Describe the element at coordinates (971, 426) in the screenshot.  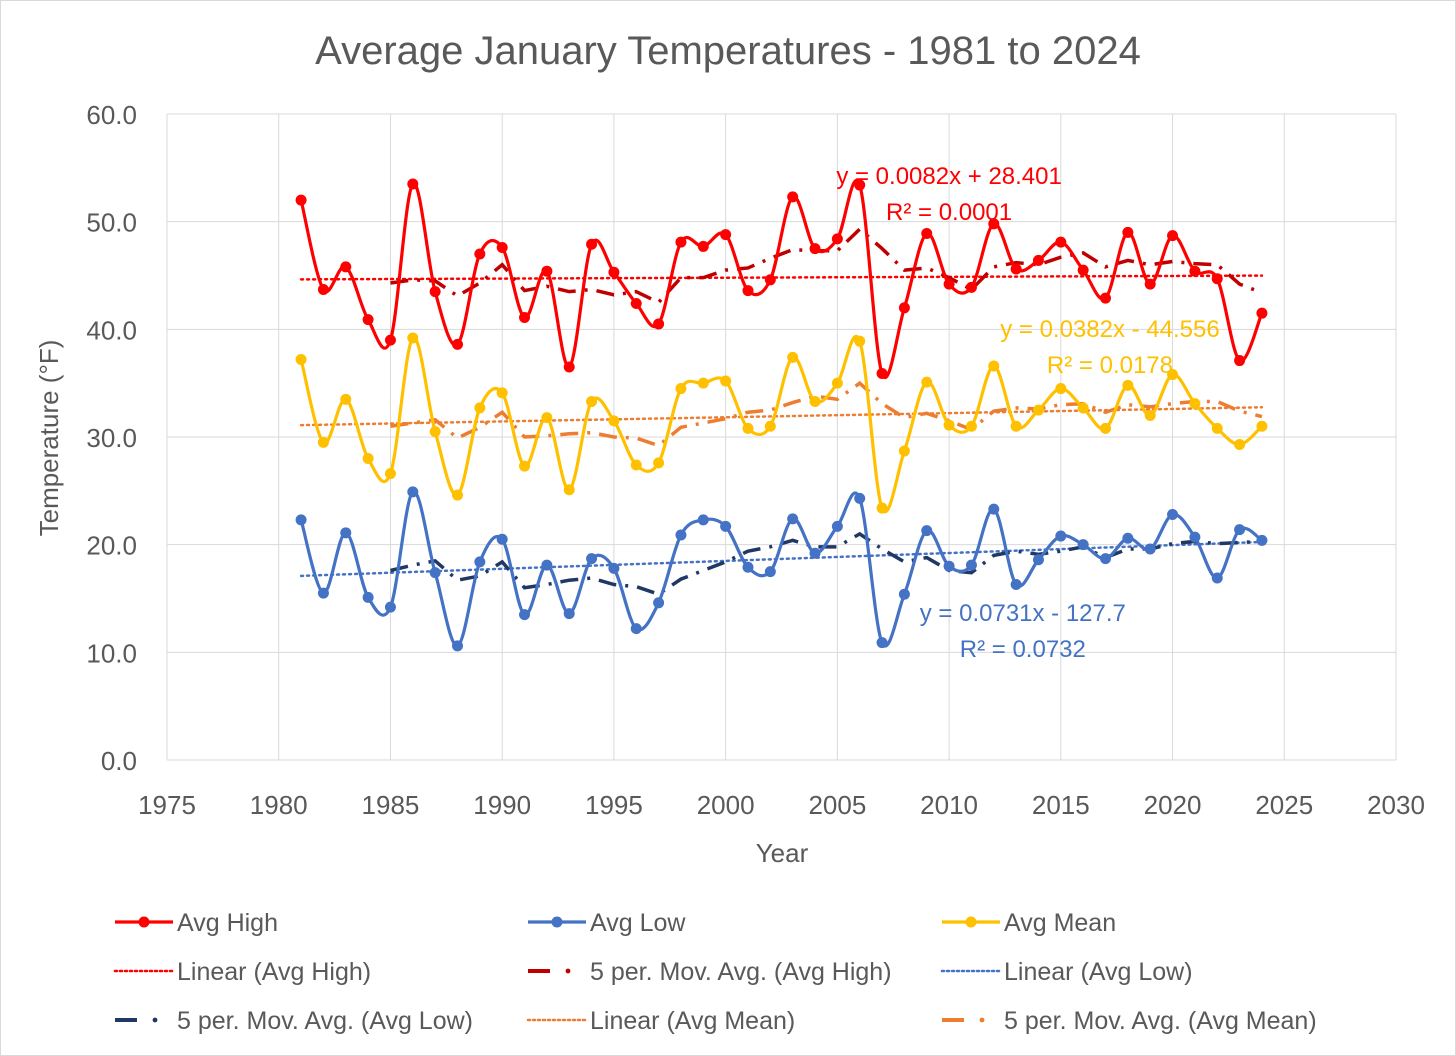
I see `data-point-avg-mean-2011` at that location.